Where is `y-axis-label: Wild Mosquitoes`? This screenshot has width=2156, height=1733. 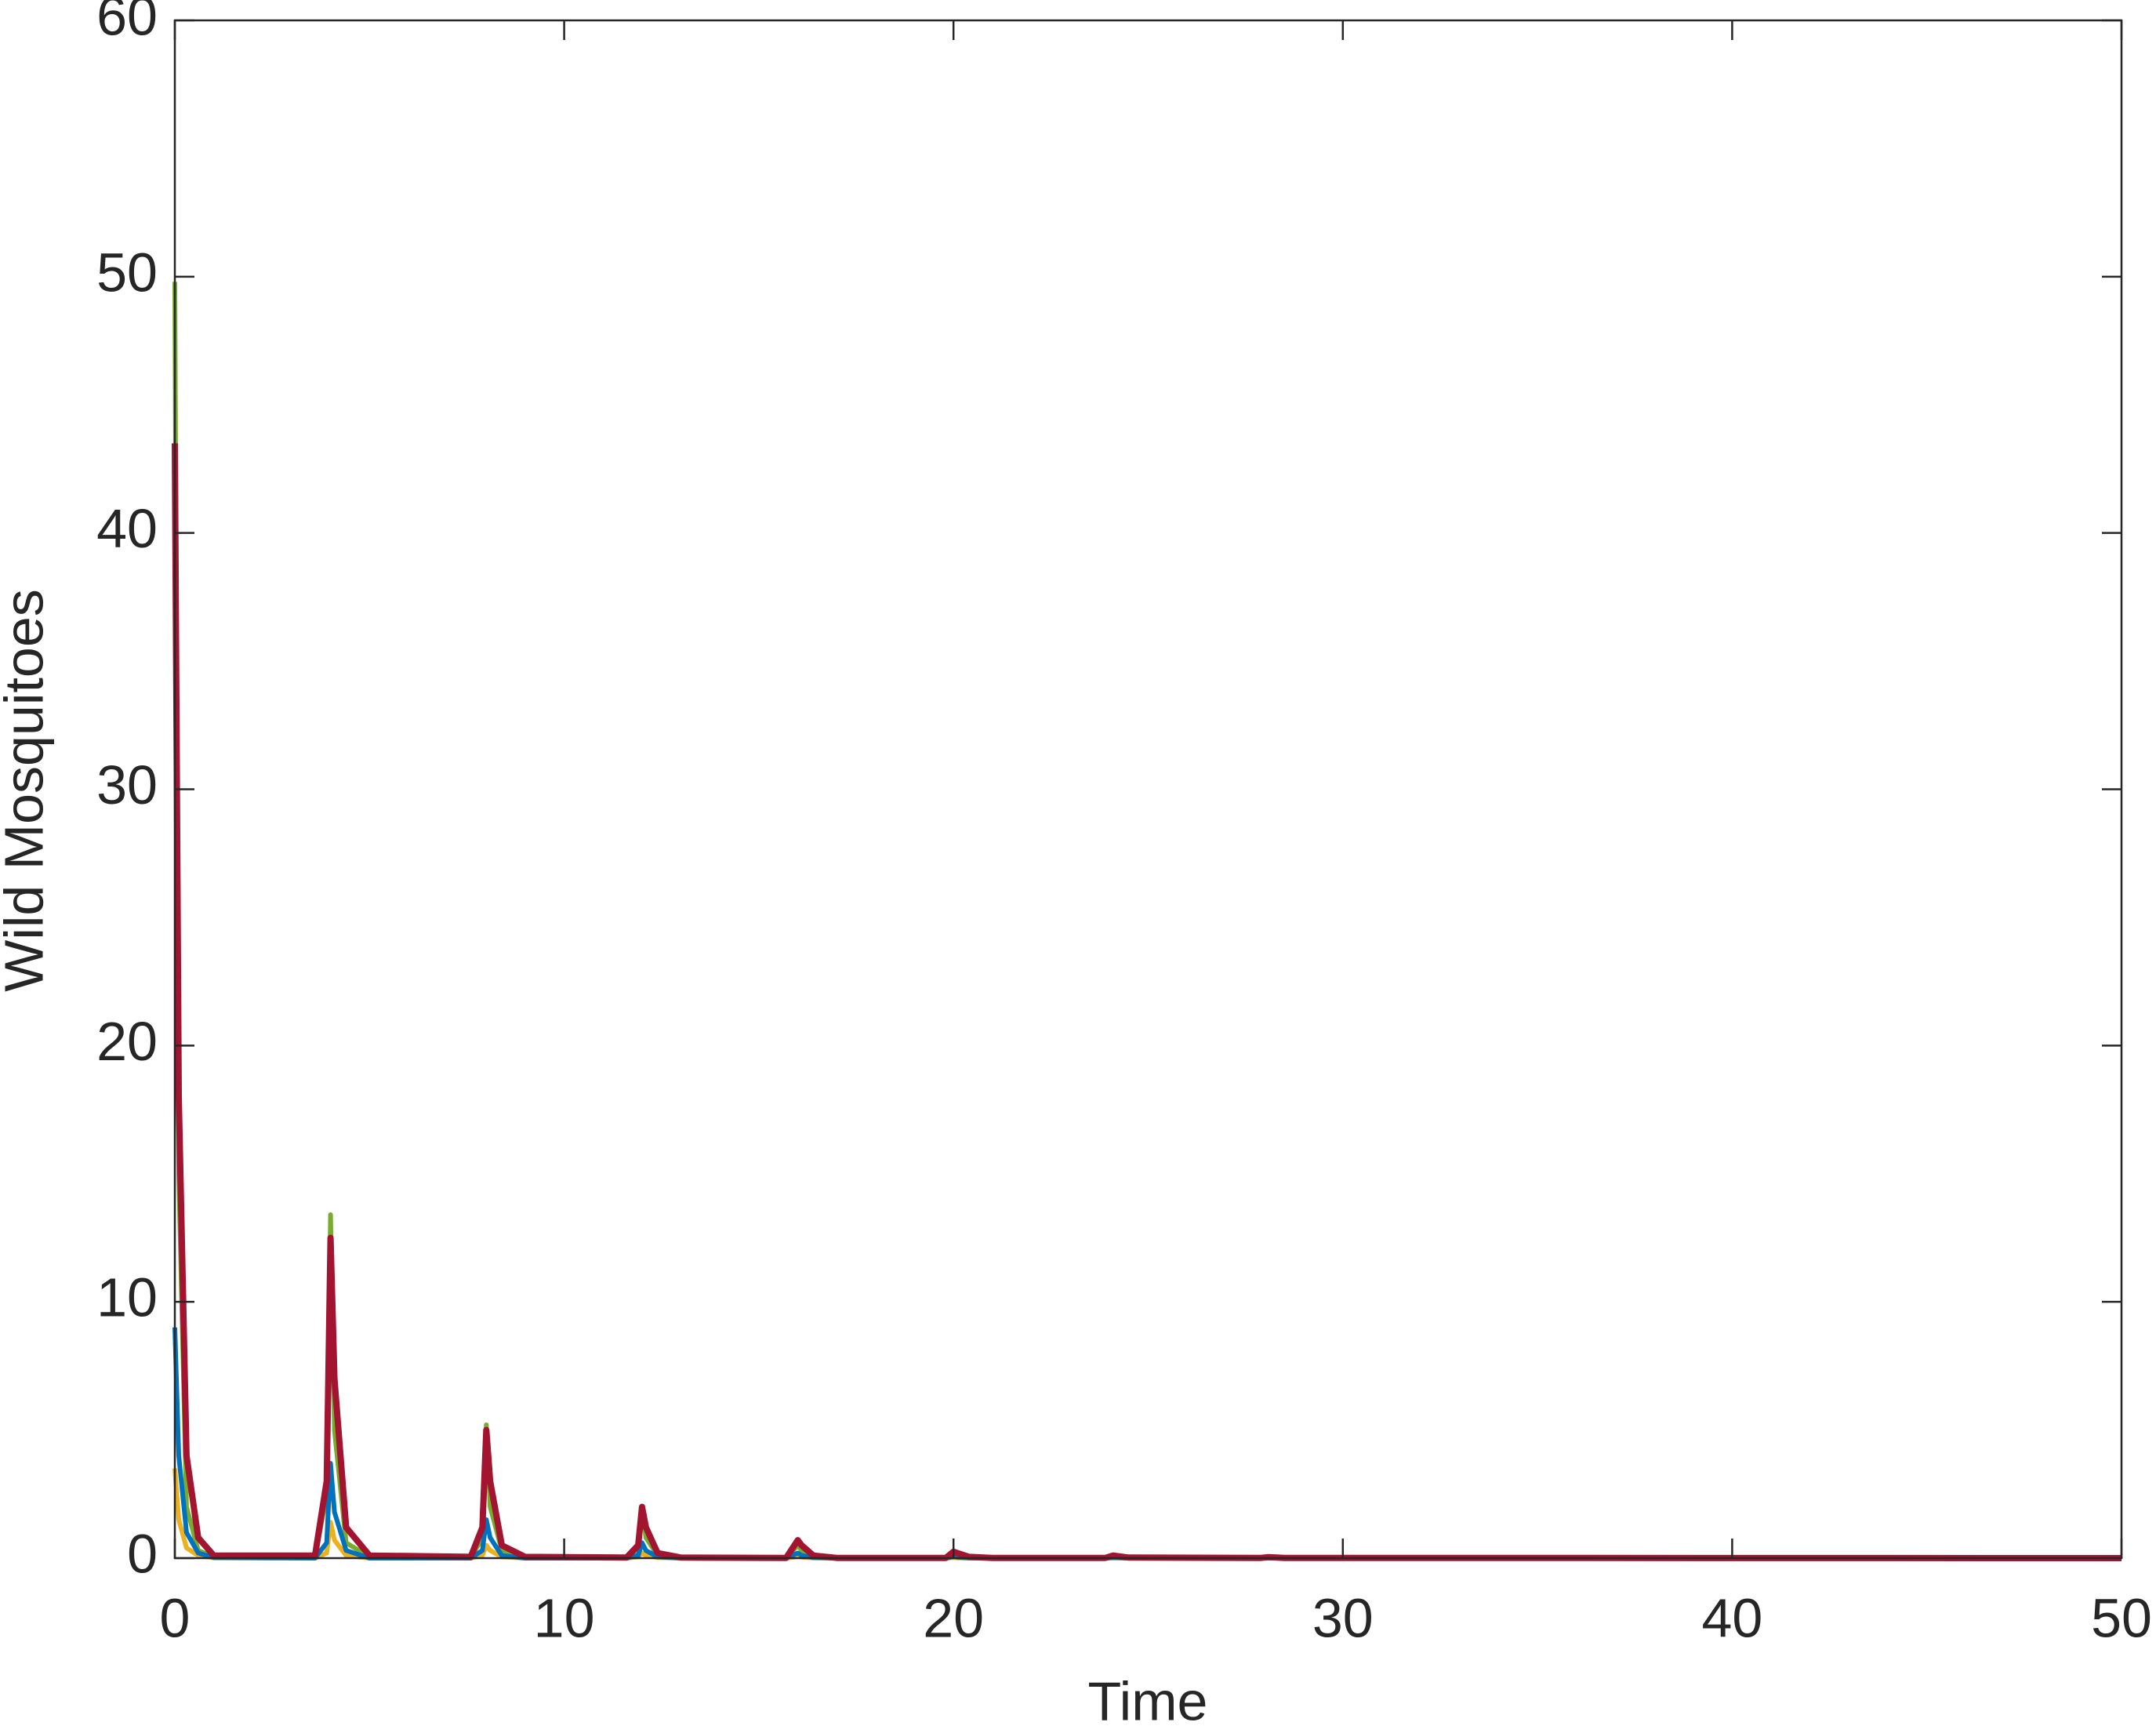
y-axis-label: Wild Mosquitoes is located at coordinates (27, 790).